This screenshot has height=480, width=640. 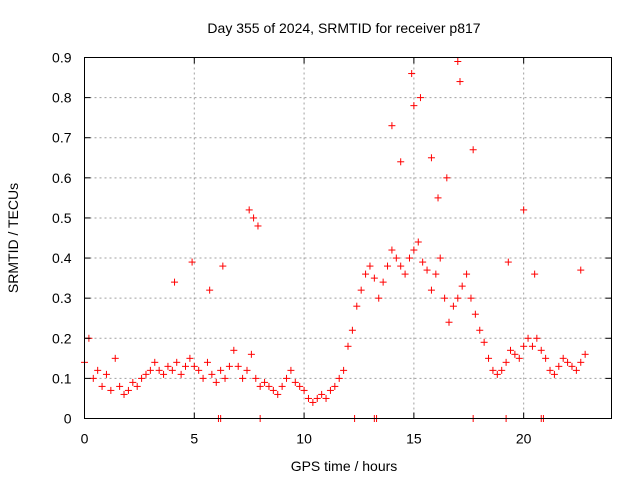 What do you see at coordinates (62, 298) in the screenshot?
I see `y-tick-label: 0.3` at bounding box center [62, 298].